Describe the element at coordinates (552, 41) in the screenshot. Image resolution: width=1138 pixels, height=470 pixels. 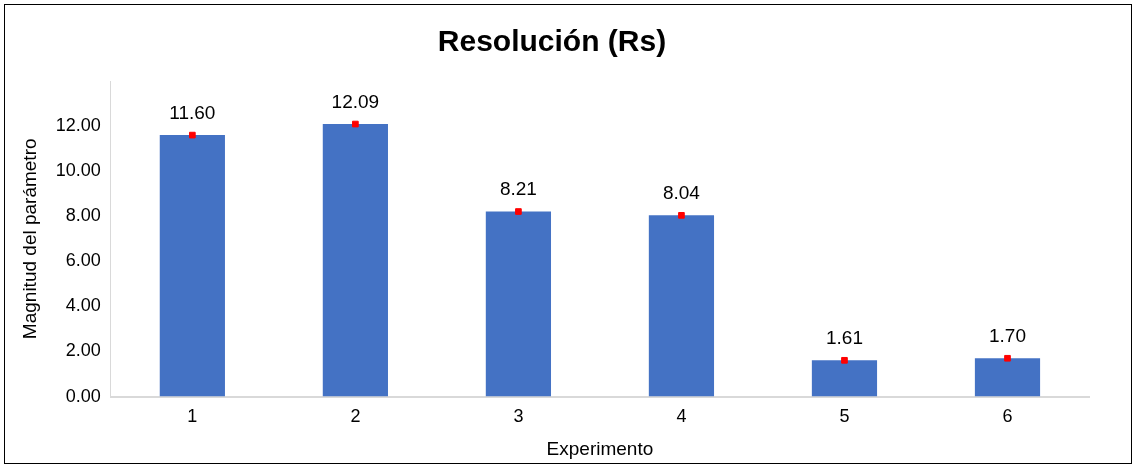
I see `chart-title: Resolución (Rs)` at that location.